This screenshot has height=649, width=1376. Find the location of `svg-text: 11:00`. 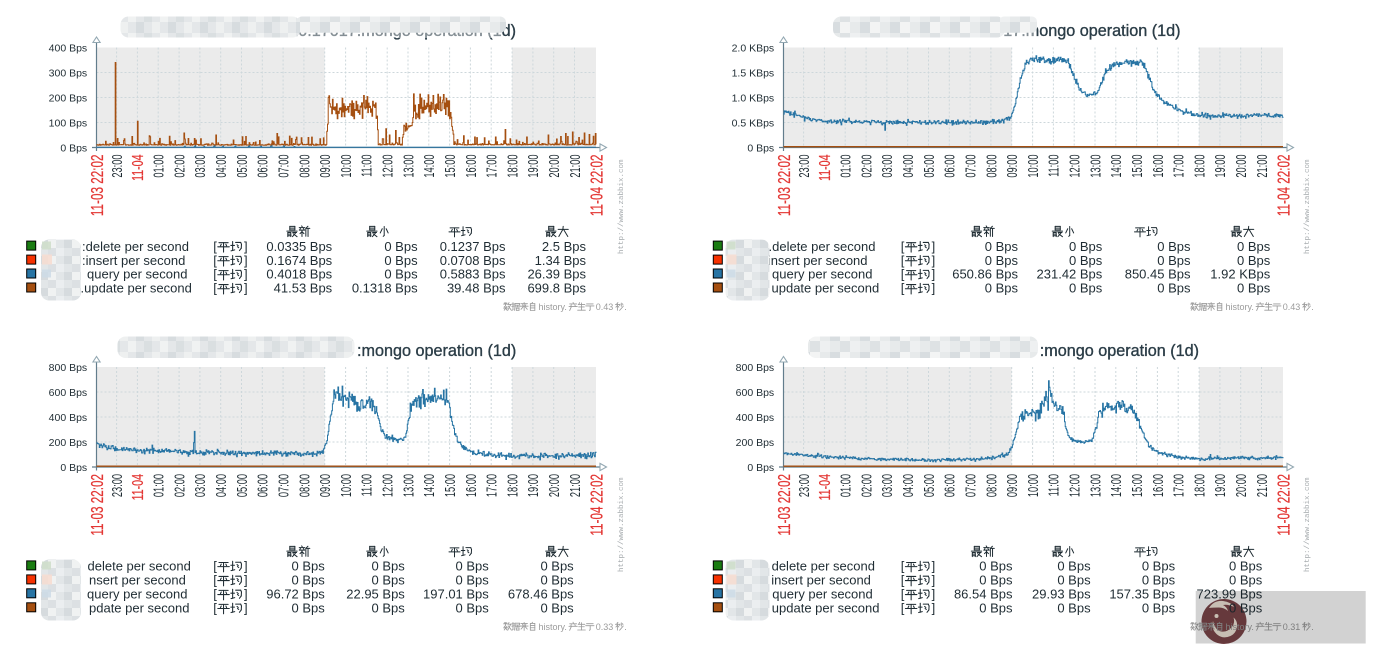

svg-text: 11:00 is located at coordinates (367, 165).